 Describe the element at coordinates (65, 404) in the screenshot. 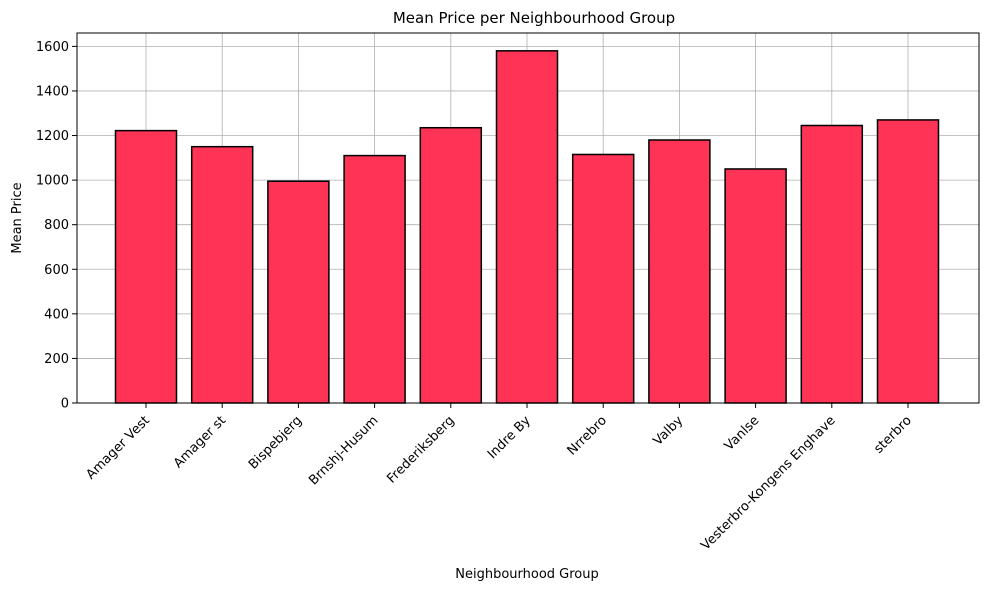

I see `y-tick-label: 0` at that location.